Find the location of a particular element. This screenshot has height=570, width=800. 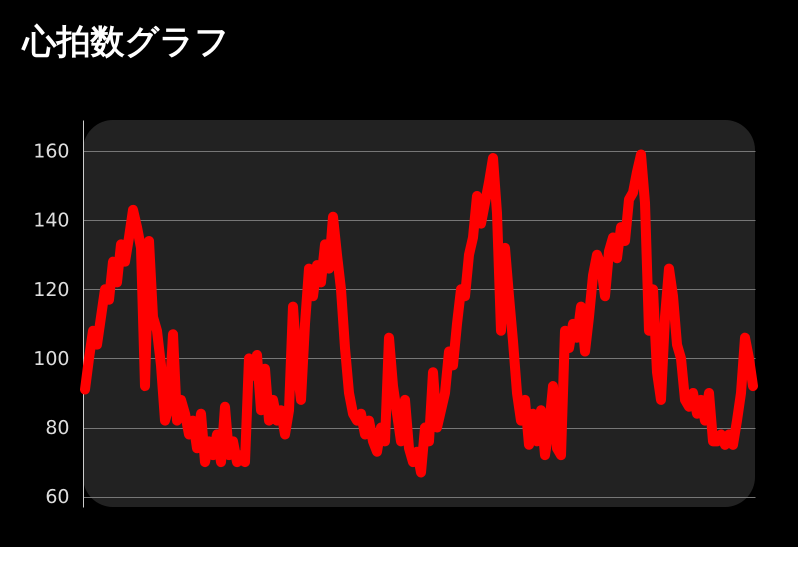

y-tick-label: 100 is located at coordinates (51, 359).